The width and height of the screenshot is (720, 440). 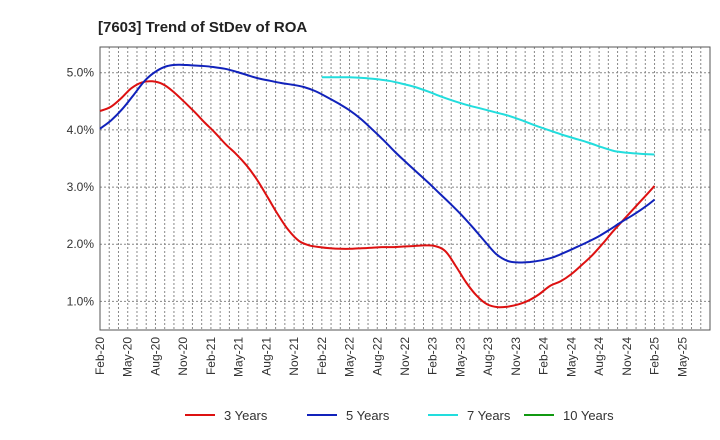 I want to click on x-tick-label: Feb-21, so click(x=211, y=356).